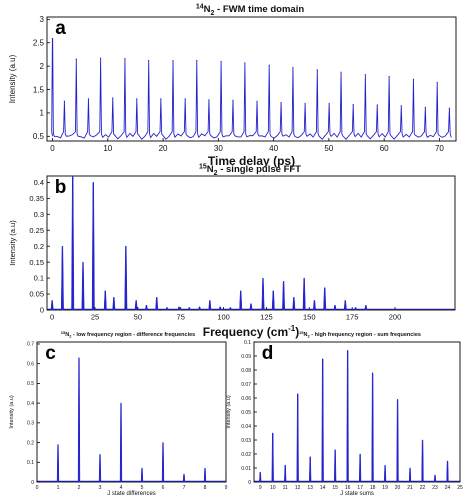  I want to click on x-tick-label: 23, so click(435, 488).